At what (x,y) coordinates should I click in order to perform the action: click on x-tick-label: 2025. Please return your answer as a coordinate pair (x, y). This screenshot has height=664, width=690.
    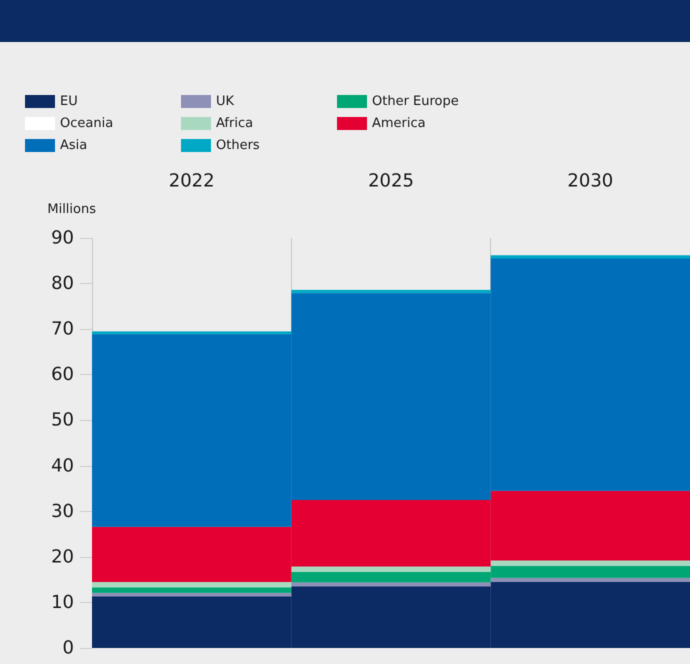
    Looking at the image, I should click on (391, 181).